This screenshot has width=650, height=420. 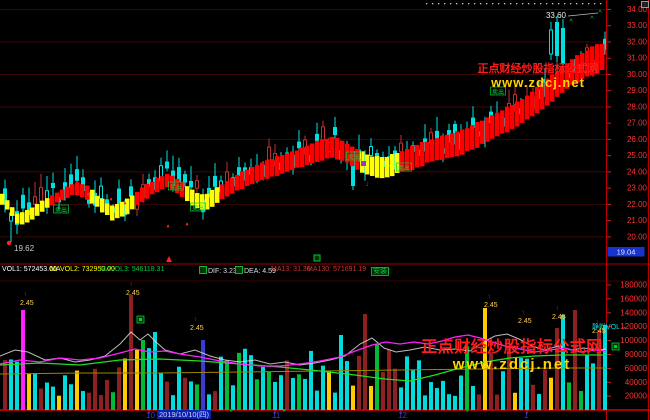 What do you see at coordinates (637, 139) in the screenshot?
I see `price-axis-label: 26.00` at bounding box center [637, 139].